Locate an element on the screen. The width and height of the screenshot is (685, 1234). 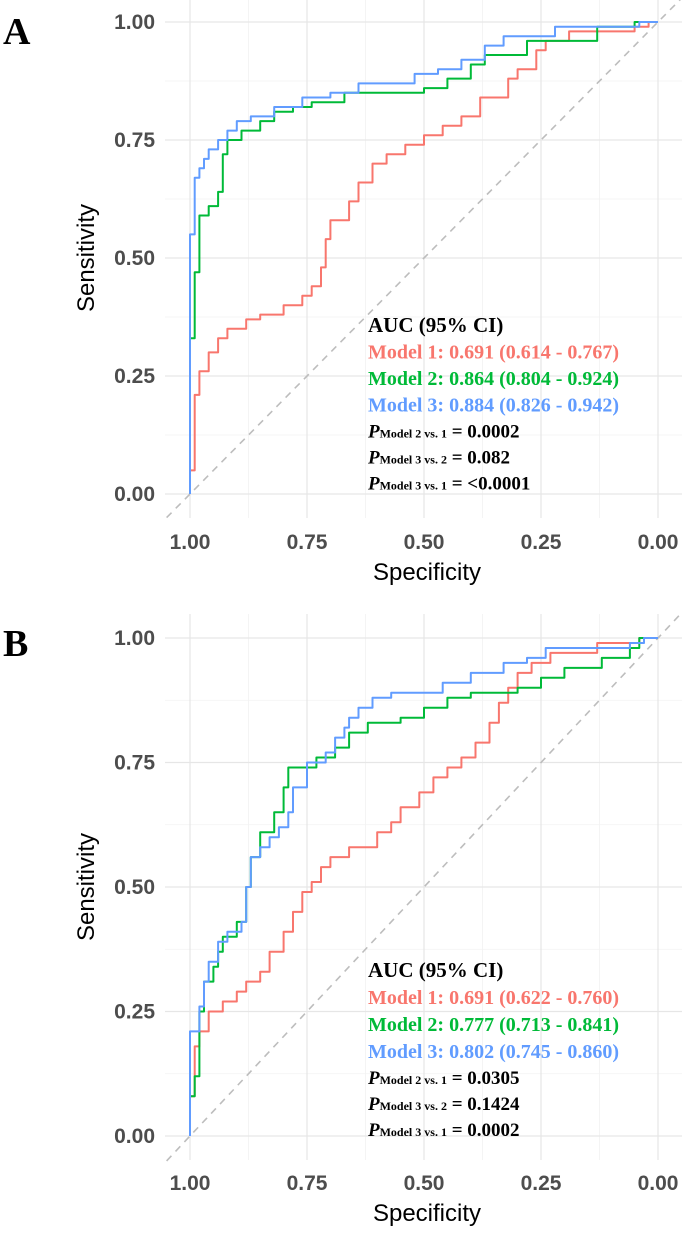
p-value-comparison: PModel 2 vs. 1 = 0.0002 is located at coordinates (443, 432).